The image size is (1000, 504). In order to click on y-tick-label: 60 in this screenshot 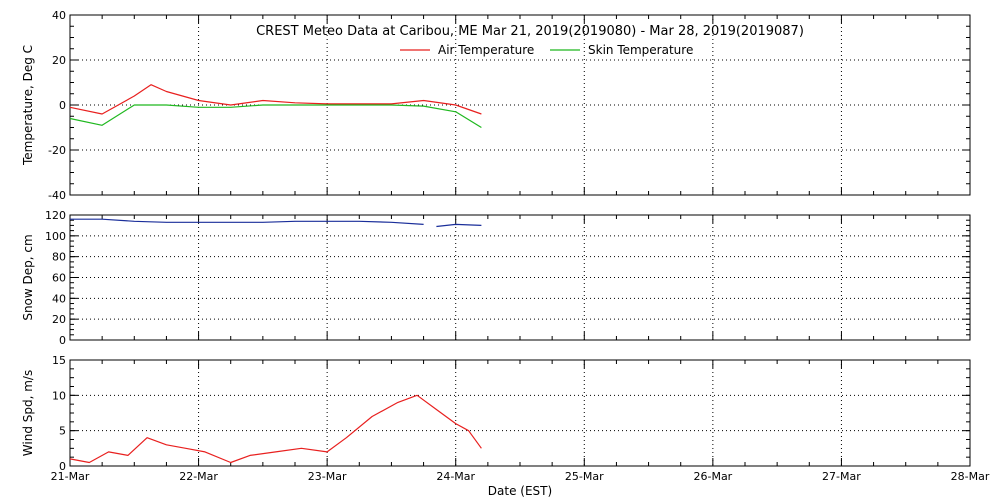, I will do `click(59, 278)`.